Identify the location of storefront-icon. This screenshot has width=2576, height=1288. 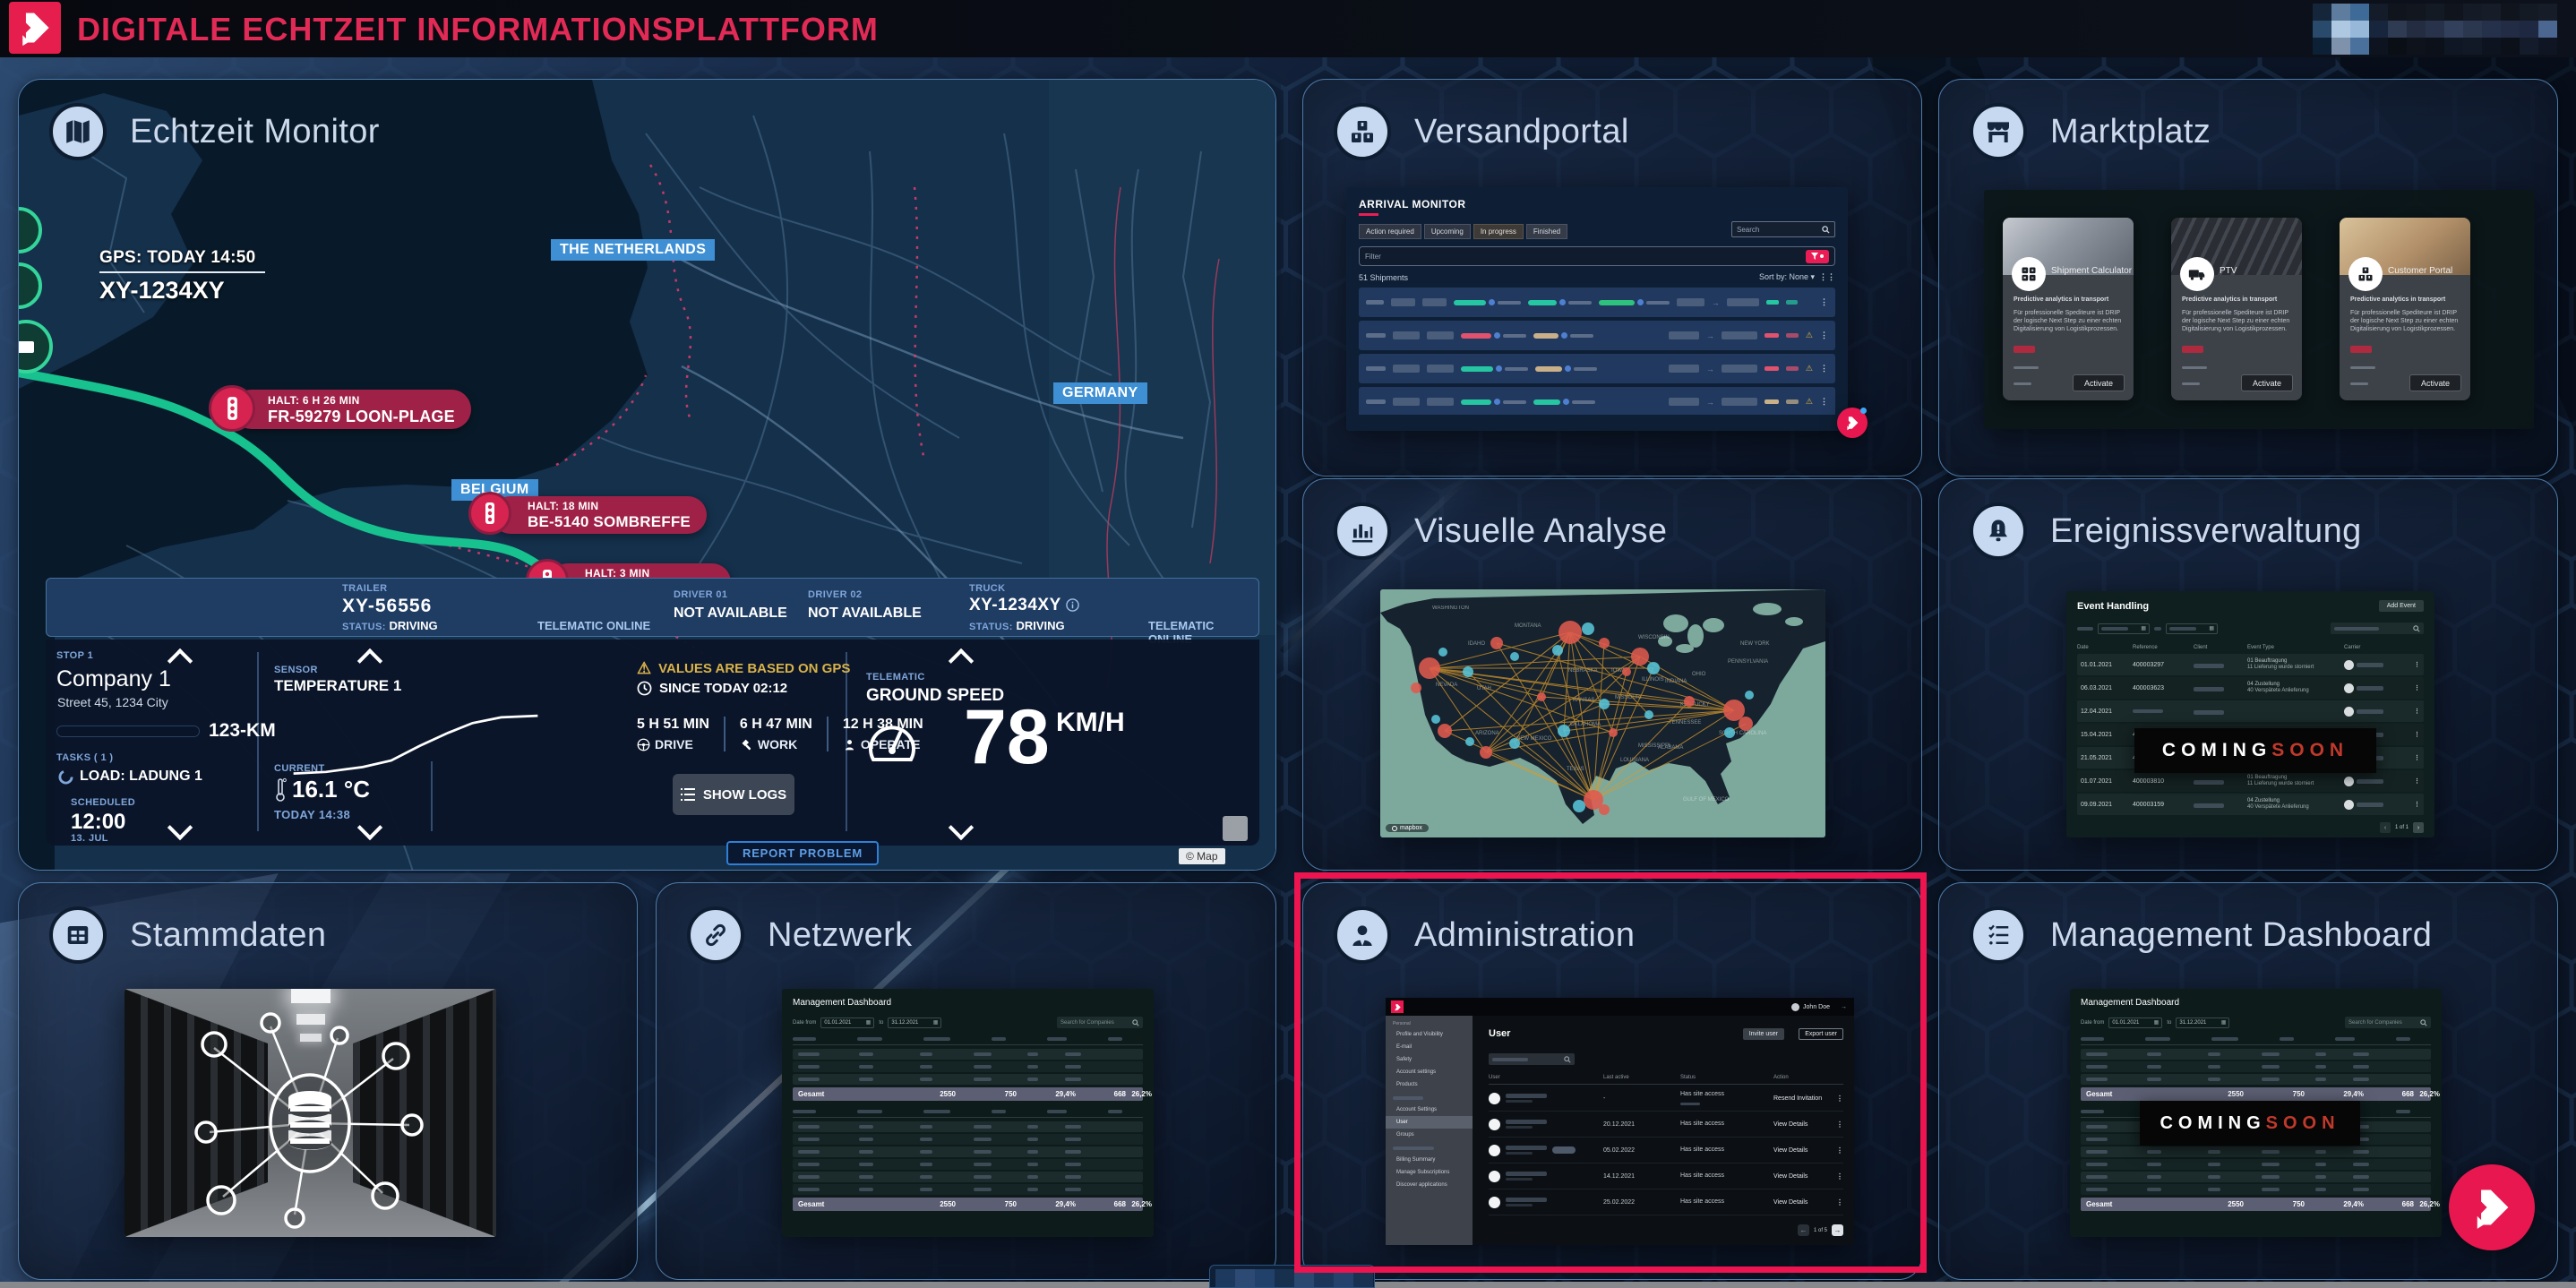
(1998, 131).